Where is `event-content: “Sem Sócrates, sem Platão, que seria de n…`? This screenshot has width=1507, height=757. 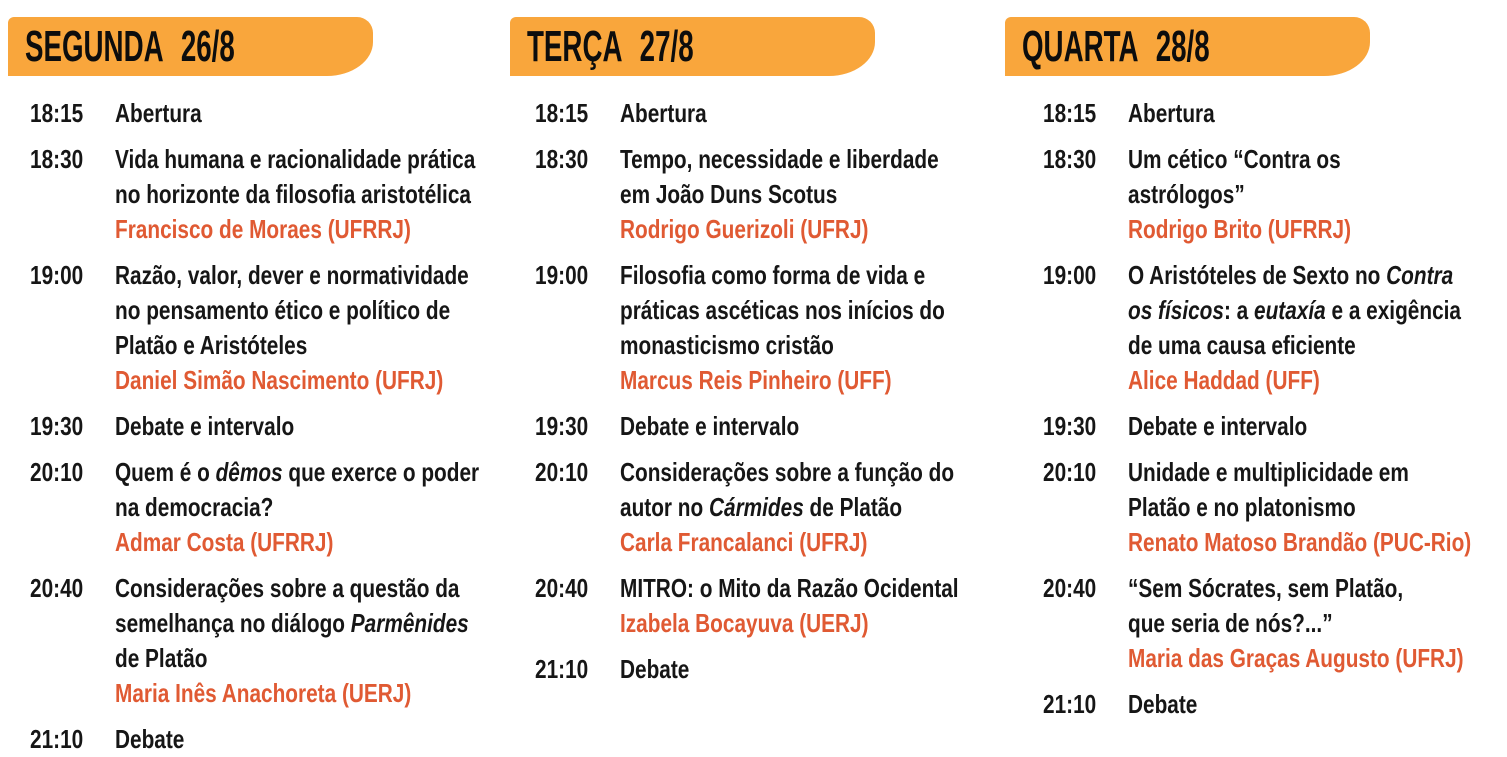 event-content: “Sem Sócrates, sem Platão, que seria de n… is located at coordinates (1316, 623).